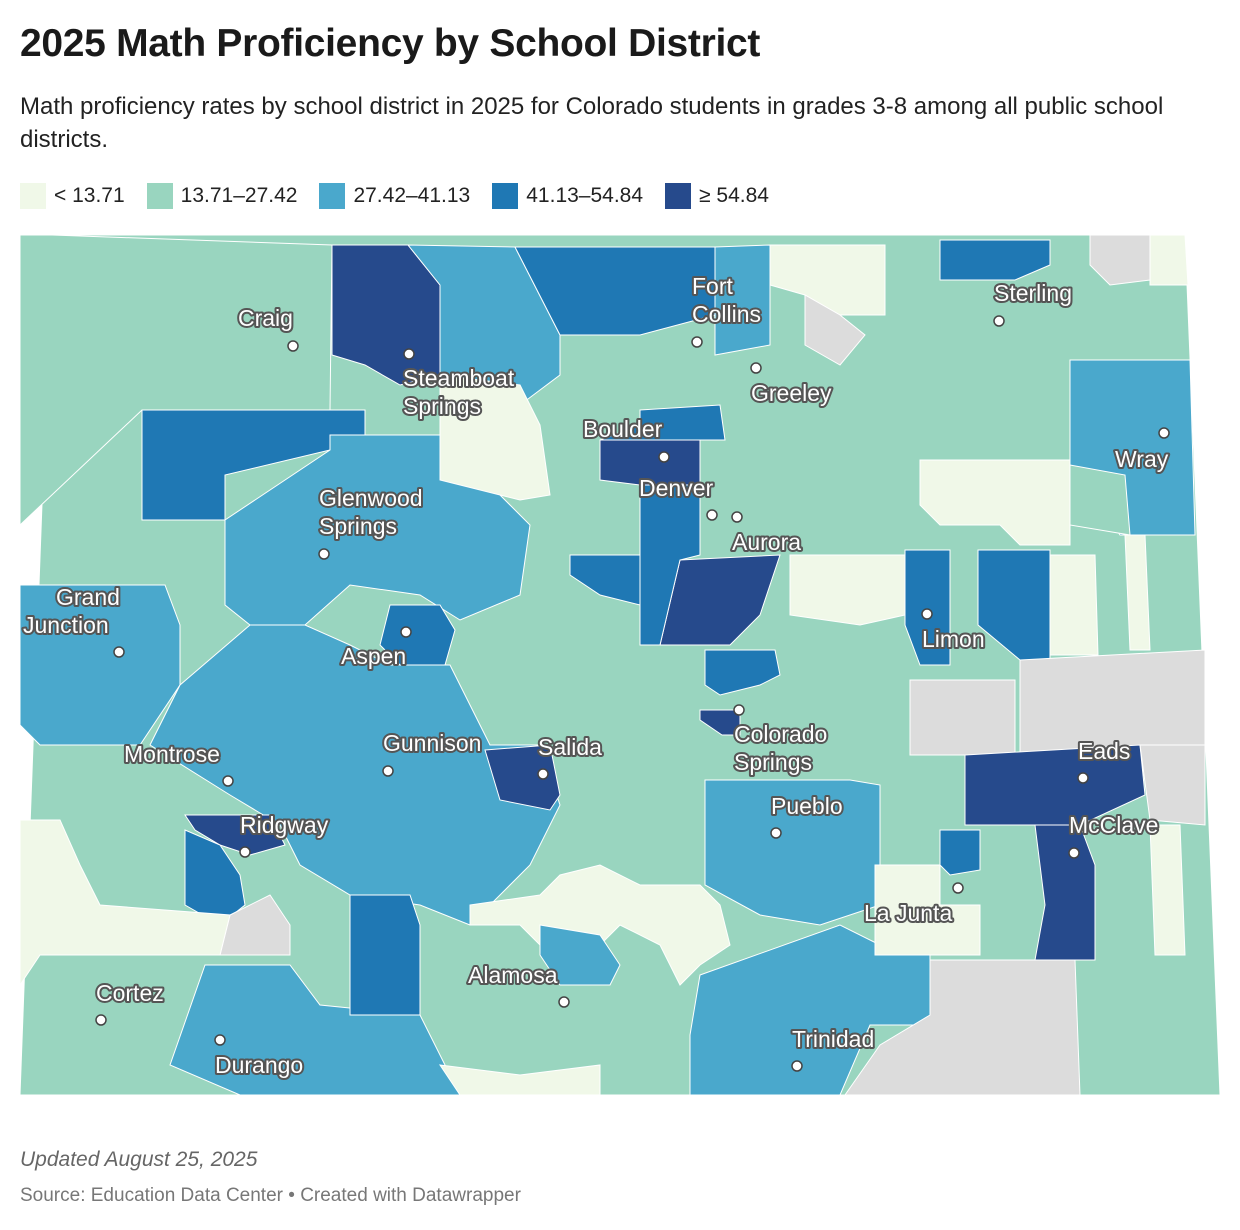 The width and height of the screenshot is (1240, 1230). I want to click on city-label-colorado-springs-2: Springs, so click(773, 762).